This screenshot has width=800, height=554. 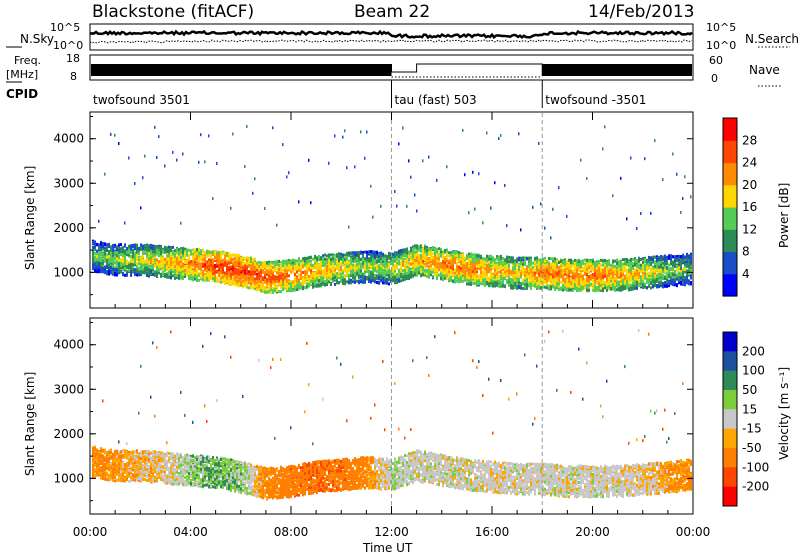 I want to click on cpid-segment-label: twofsound -3501, so click(x=595, y=100).